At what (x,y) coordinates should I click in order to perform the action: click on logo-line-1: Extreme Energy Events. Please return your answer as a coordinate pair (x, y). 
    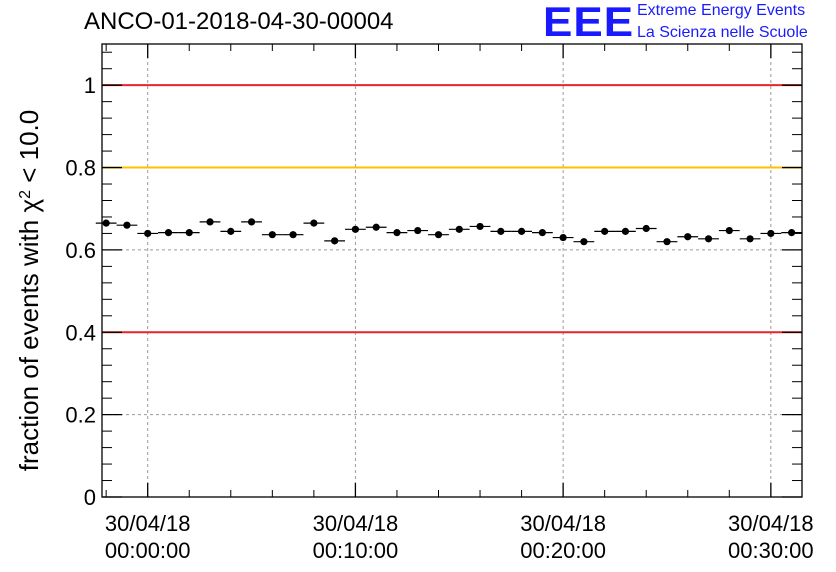
    Looking at the image, I should click on (721, 10).